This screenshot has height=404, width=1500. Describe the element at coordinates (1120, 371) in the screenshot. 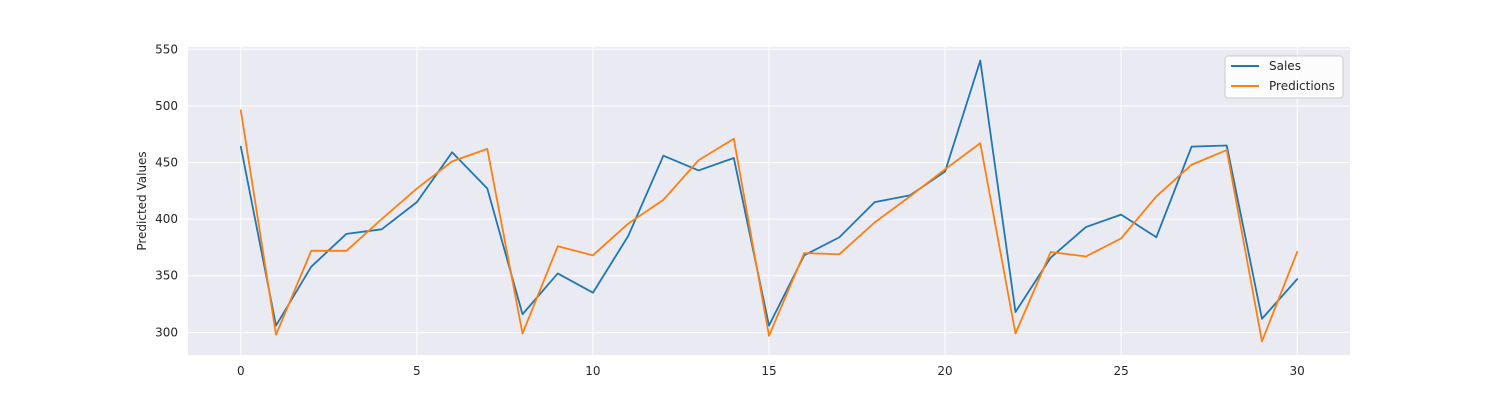

I see `x-tick-label: 25` at that location.